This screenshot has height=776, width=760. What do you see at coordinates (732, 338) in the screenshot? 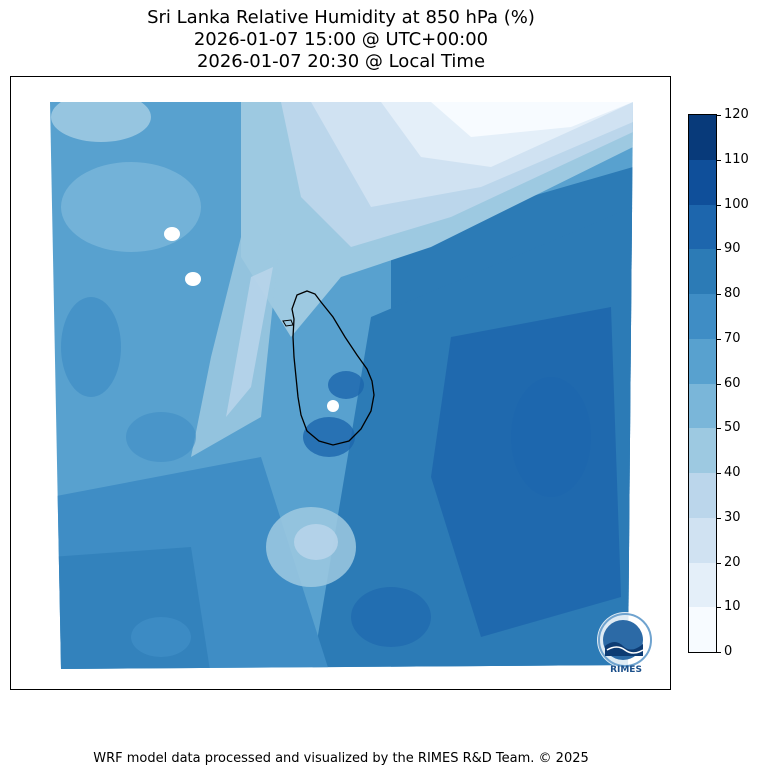
I see `colorbar-tick-label: 70` at bounding box center [732, 338].